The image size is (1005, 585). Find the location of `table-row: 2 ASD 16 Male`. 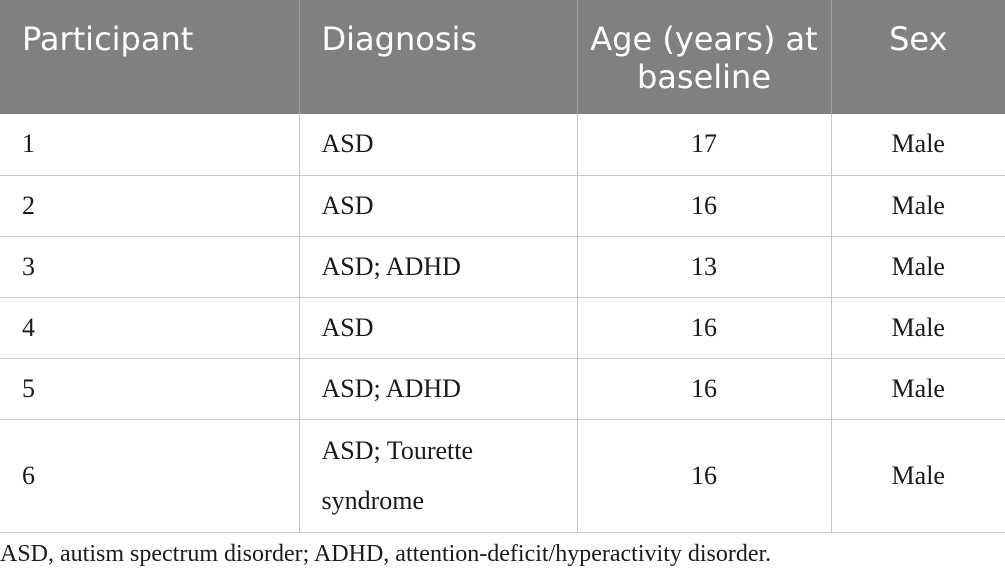

table-row: 2 ASD 16 Male is located at coordinates (502, 206).